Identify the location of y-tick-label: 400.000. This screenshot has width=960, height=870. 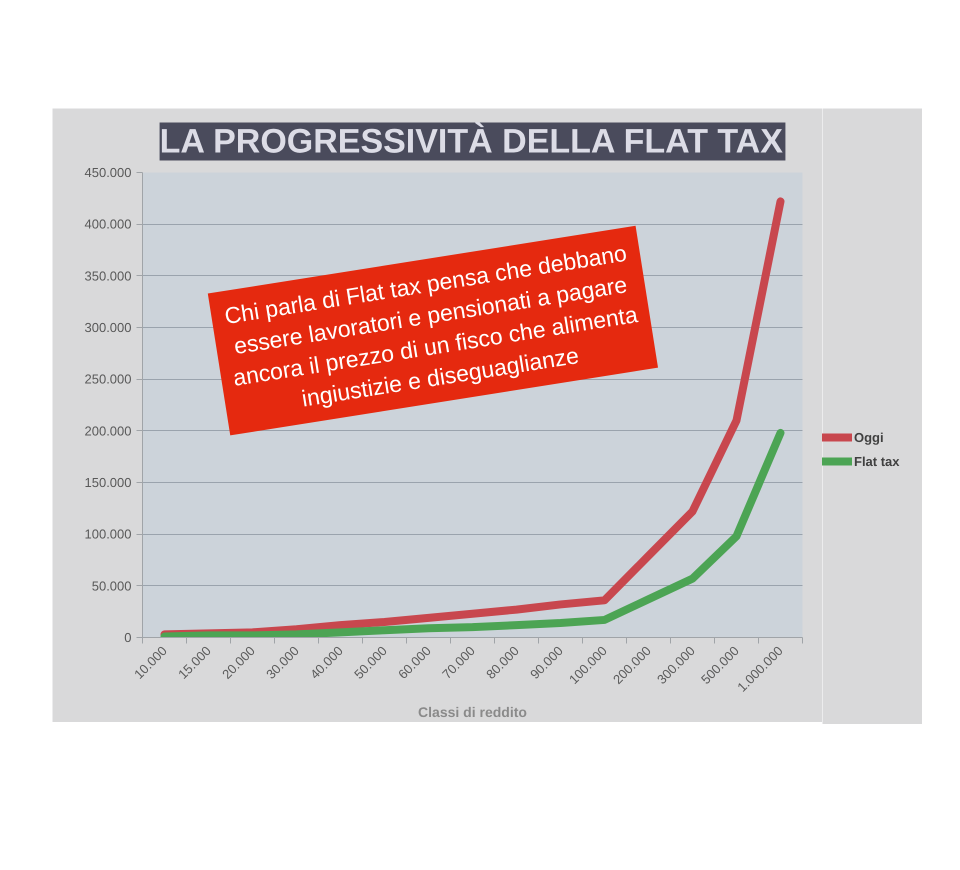
(108, 224).